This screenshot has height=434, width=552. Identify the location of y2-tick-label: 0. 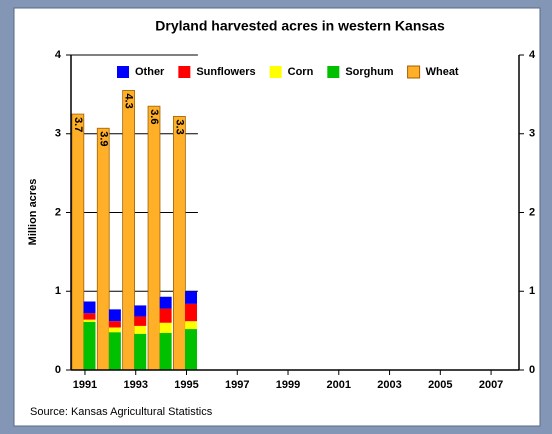
(532, 370).